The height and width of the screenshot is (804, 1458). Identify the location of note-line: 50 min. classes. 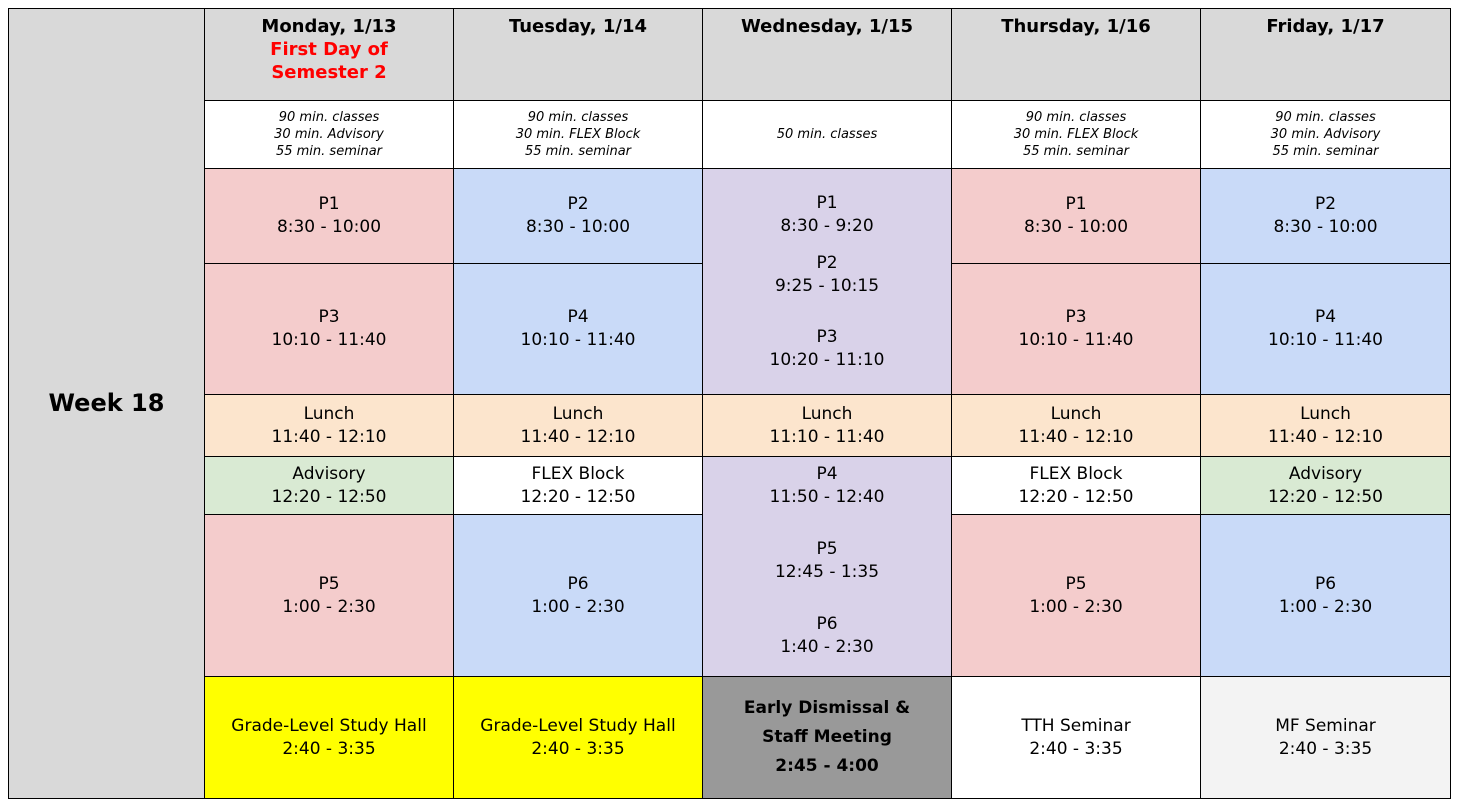
(827, 134).